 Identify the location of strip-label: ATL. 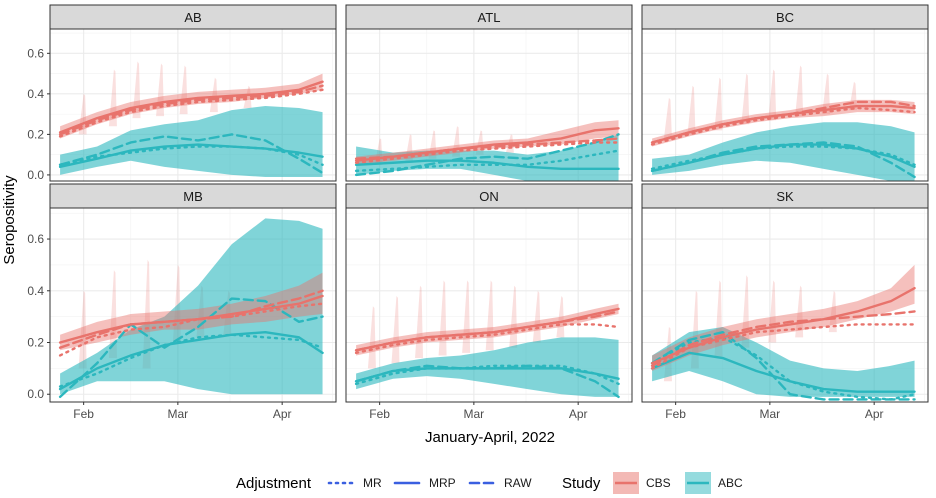
(489, 17).